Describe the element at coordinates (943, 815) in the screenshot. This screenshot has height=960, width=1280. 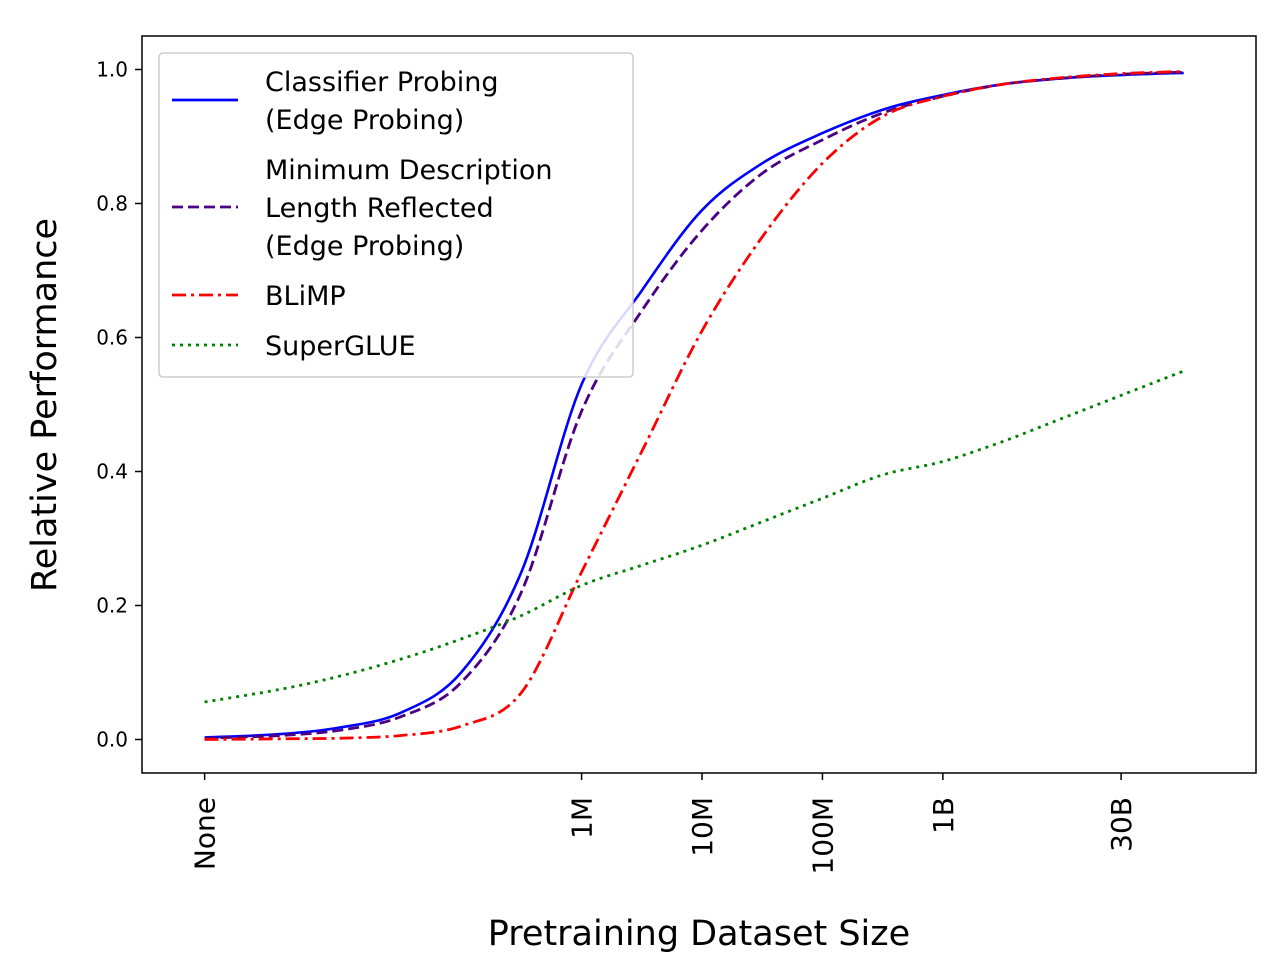
I see `x-tick-label: 1B` at that location.